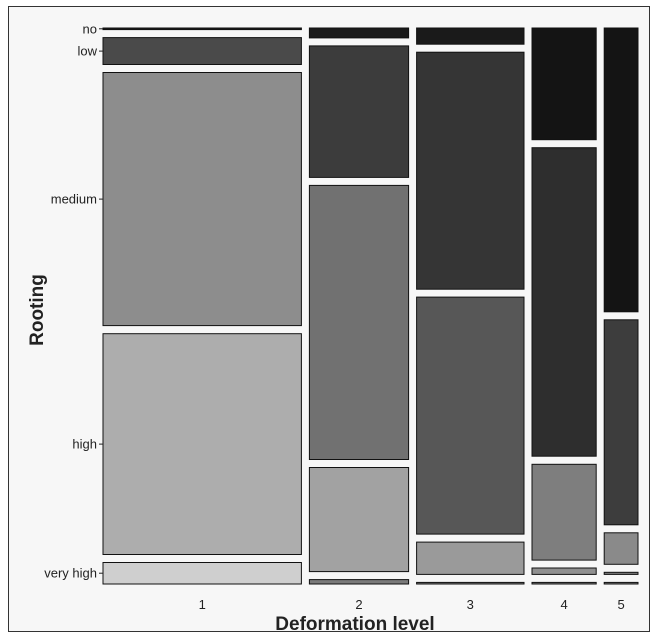 The height and width of the screenshot is (638, 658). Describe the element at coordinates (354, 624) in the screenshot. I see `x-axis-title: Deformation level` at that location.